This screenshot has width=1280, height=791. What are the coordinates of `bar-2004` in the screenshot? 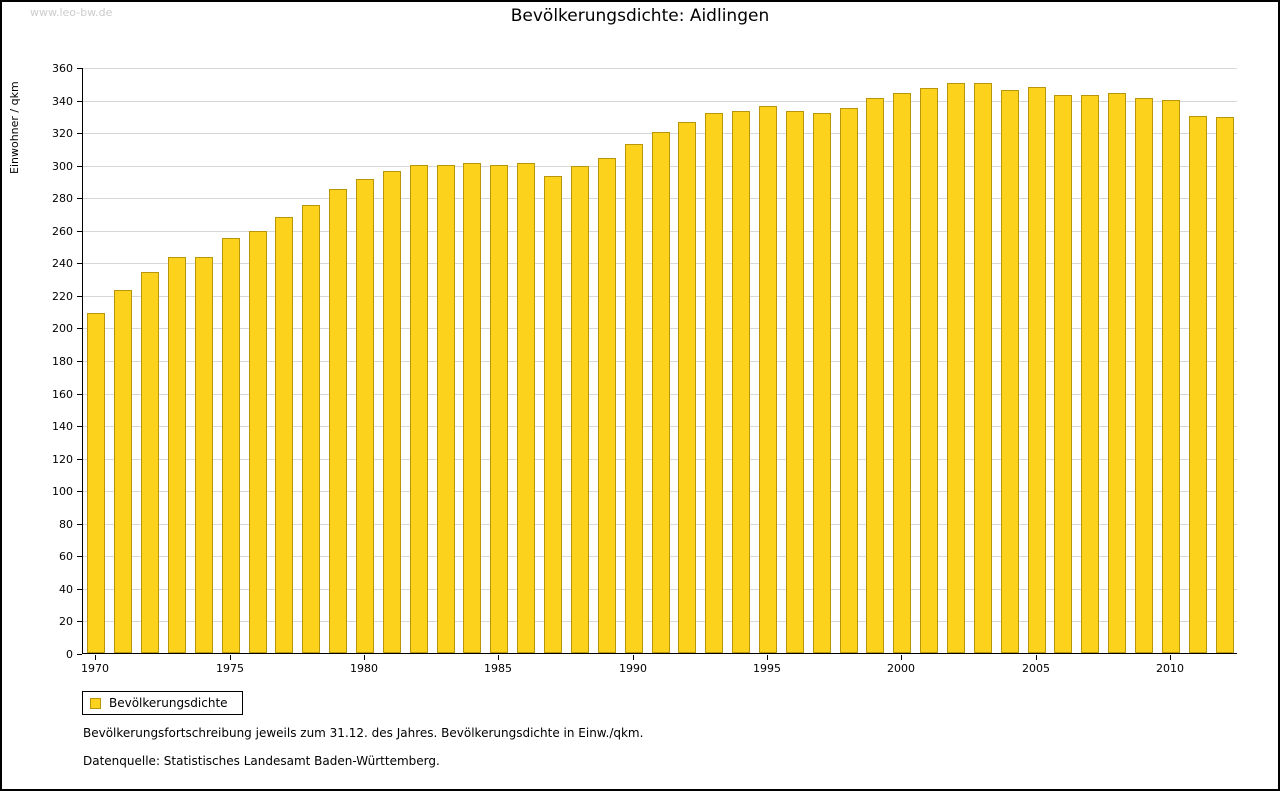 It's located at (1010, 371).